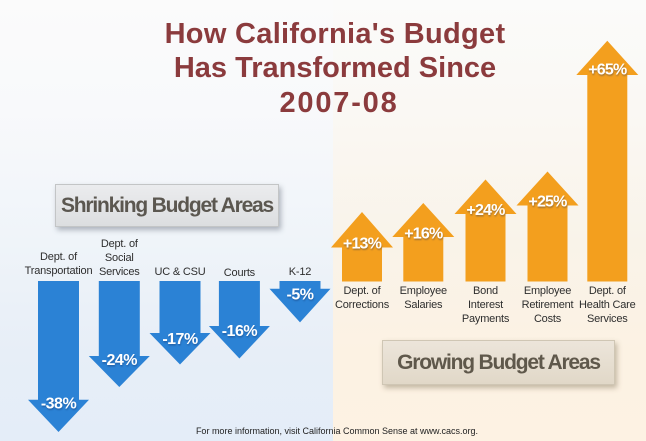  What do you see at coordinates (59, 404) in the screenshot?
I see `svg-text: -38%` at bounding box center [59, 404].